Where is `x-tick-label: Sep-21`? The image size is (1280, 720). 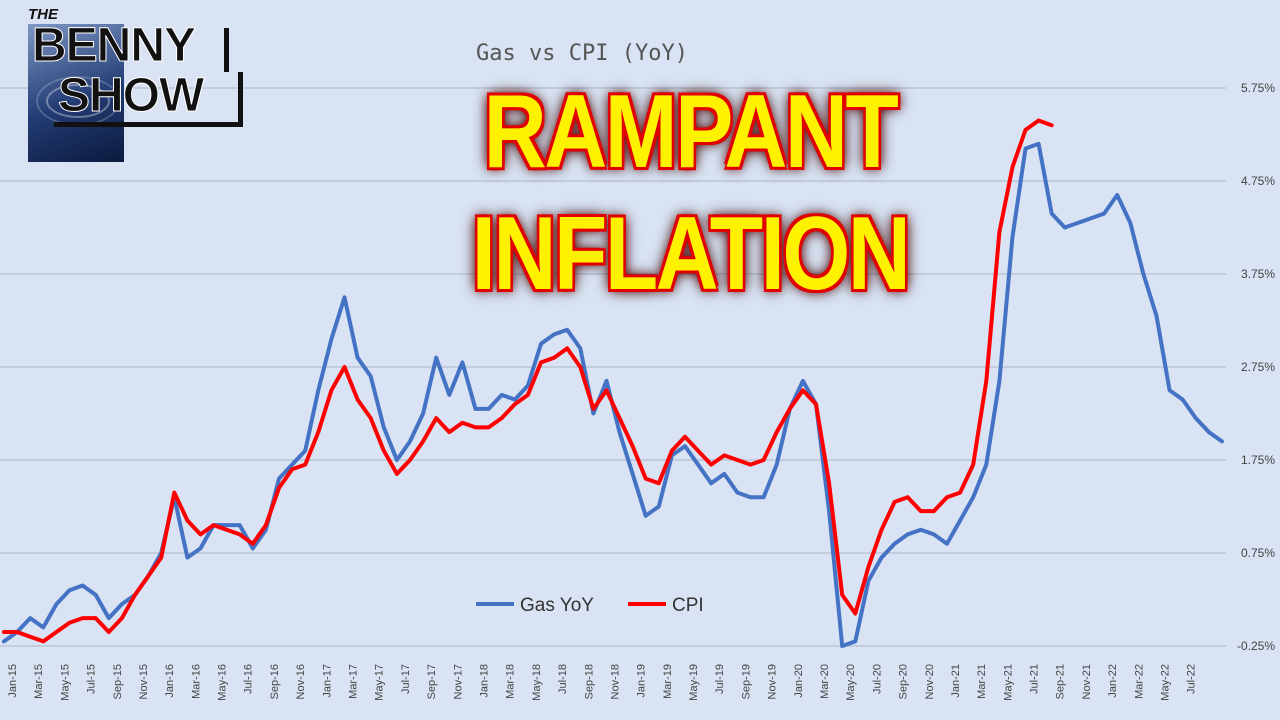 x-tick-label: Sep-21 is located at coordinates (1061, 681).